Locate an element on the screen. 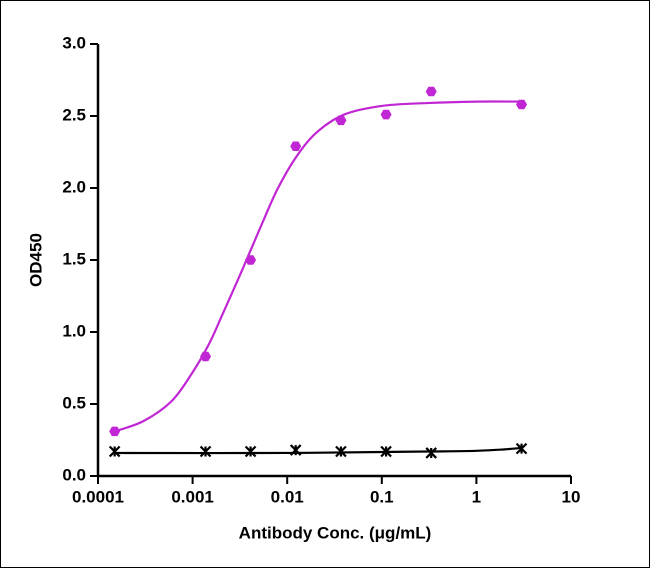 This screenshot has height=568, width=650. y-tick-label: 2.5 is located at coordinates (74, 114).